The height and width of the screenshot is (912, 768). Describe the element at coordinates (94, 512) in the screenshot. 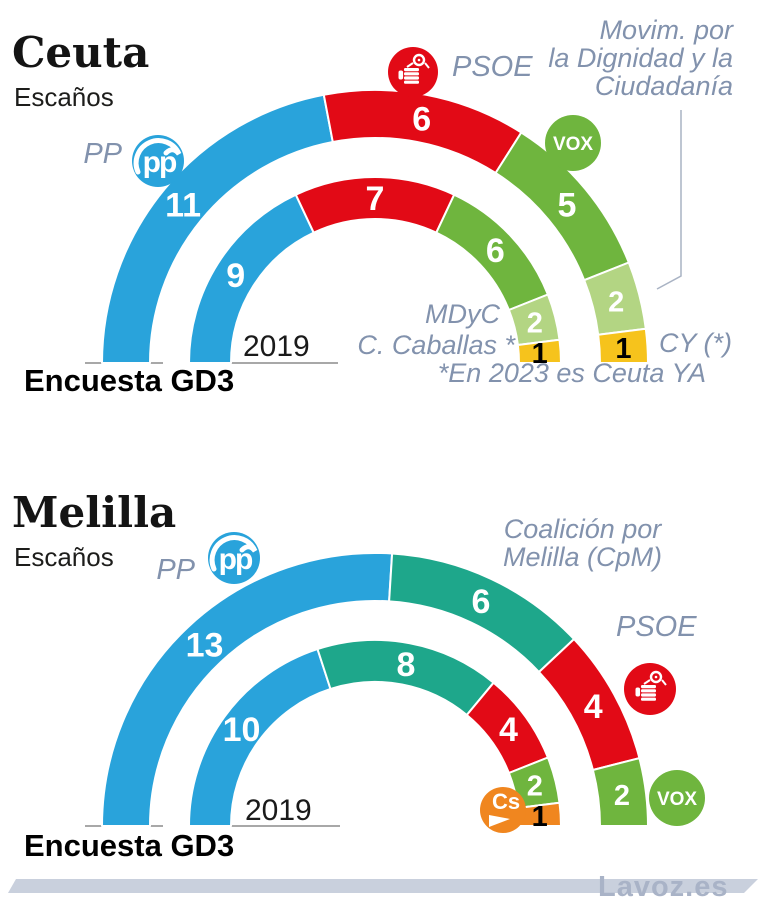

I see `chart-title-melilla: Melilla` at that location.